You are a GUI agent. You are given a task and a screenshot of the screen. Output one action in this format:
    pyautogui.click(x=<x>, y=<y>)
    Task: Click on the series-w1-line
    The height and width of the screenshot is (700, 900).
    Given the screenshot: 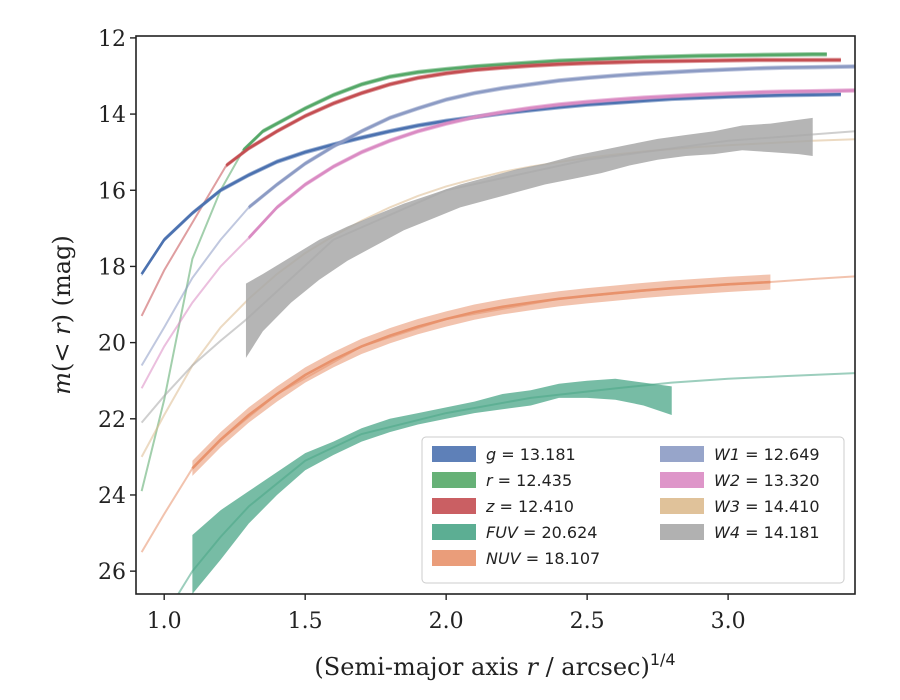 What is the action you would take?
    pyautogui.click(x=551, y=137)
    